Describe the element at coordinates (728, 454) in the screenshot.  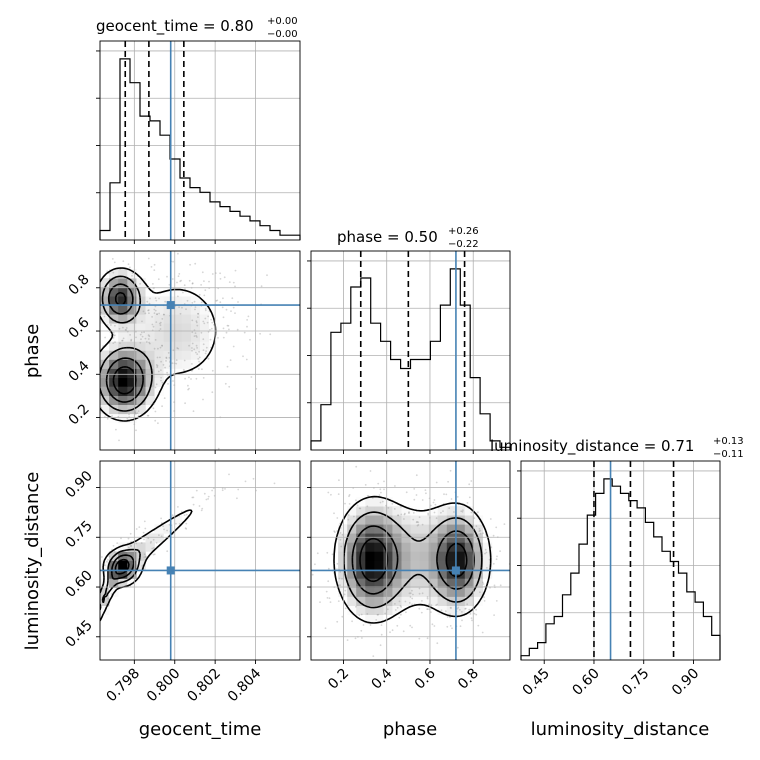
I see `title-luminosity-distance-minus: −0.11` at that location.